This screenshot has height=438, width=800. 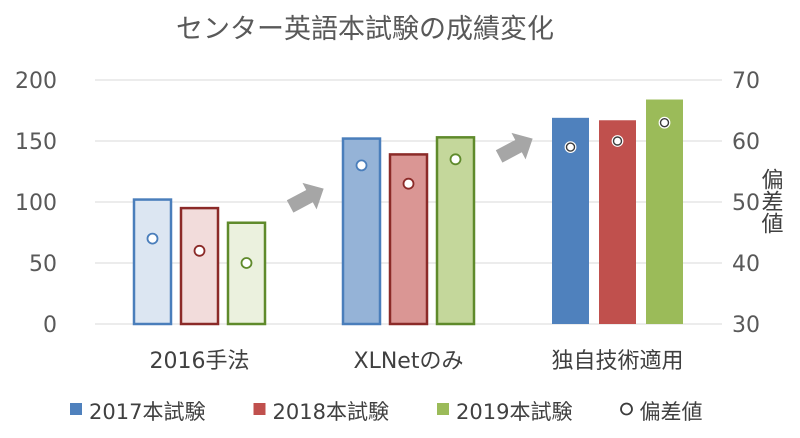 I want to click on legend-label: 2019本試験, so click(x=514, y=412).